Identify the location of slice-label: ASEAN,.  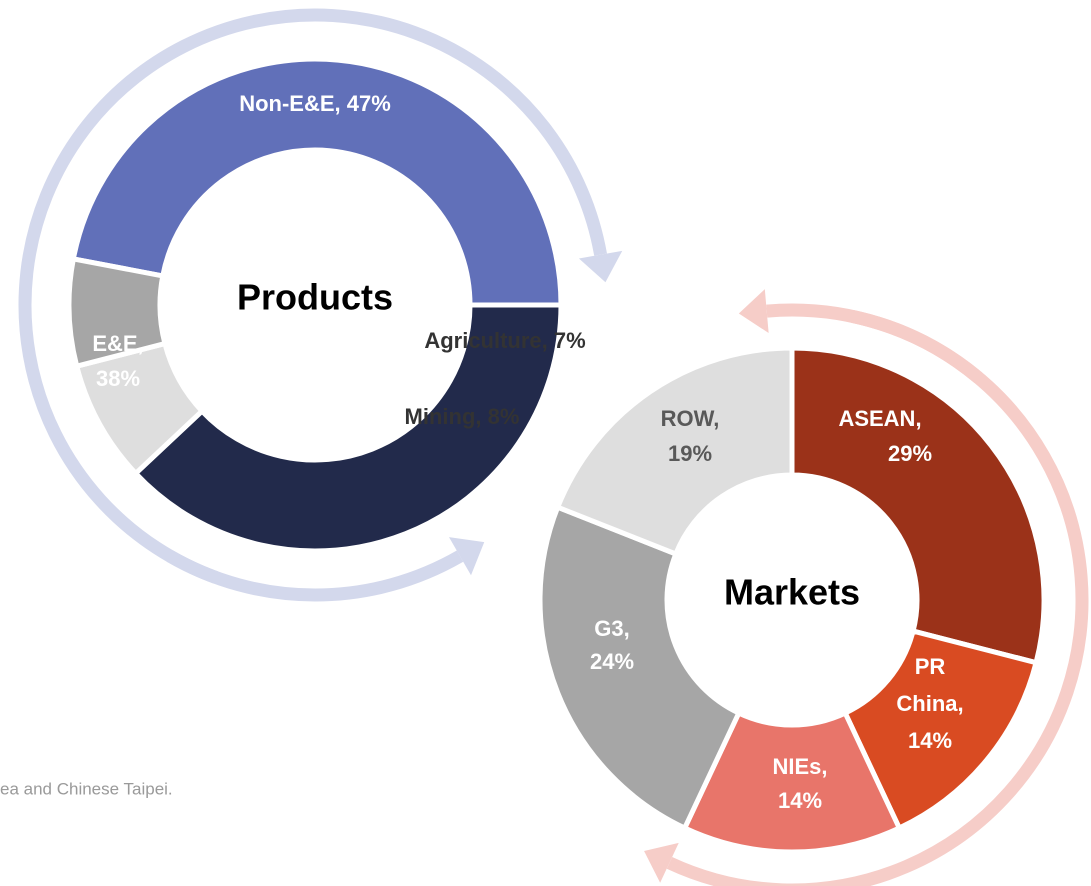
(879, 418).